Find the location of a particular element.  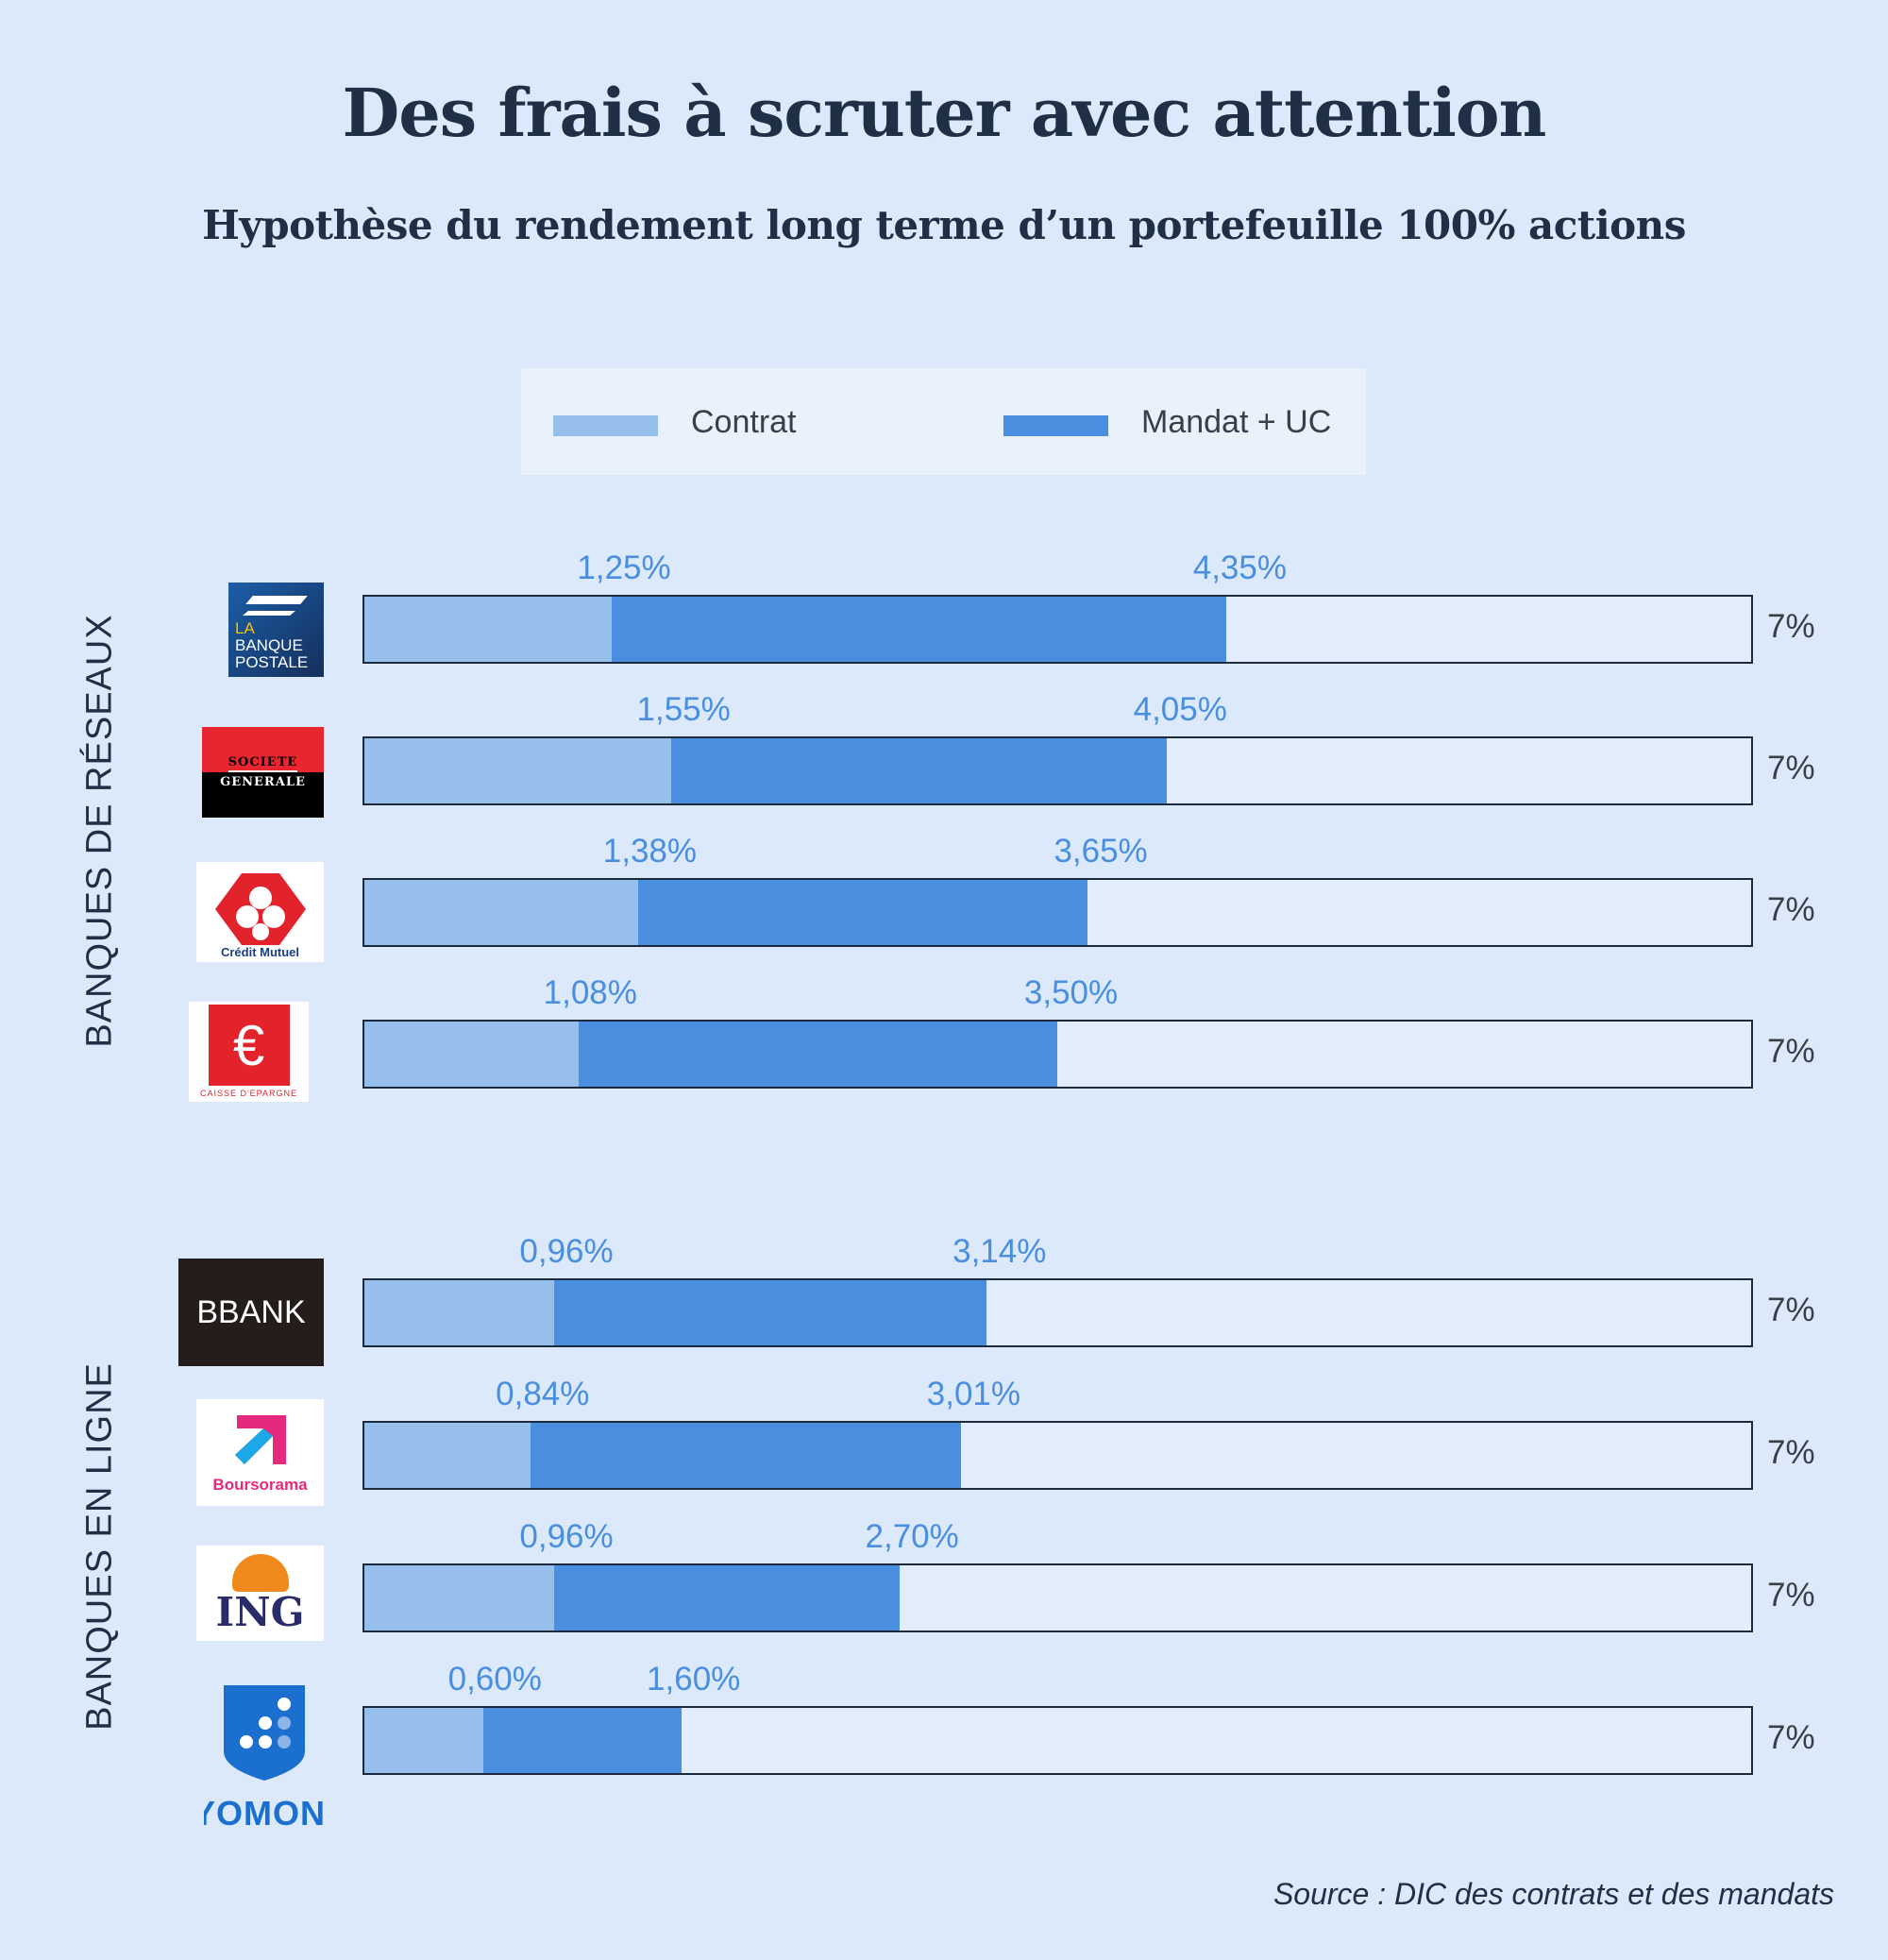

value-label-contrat: 0,60% is located at coordinates (494, 1680).